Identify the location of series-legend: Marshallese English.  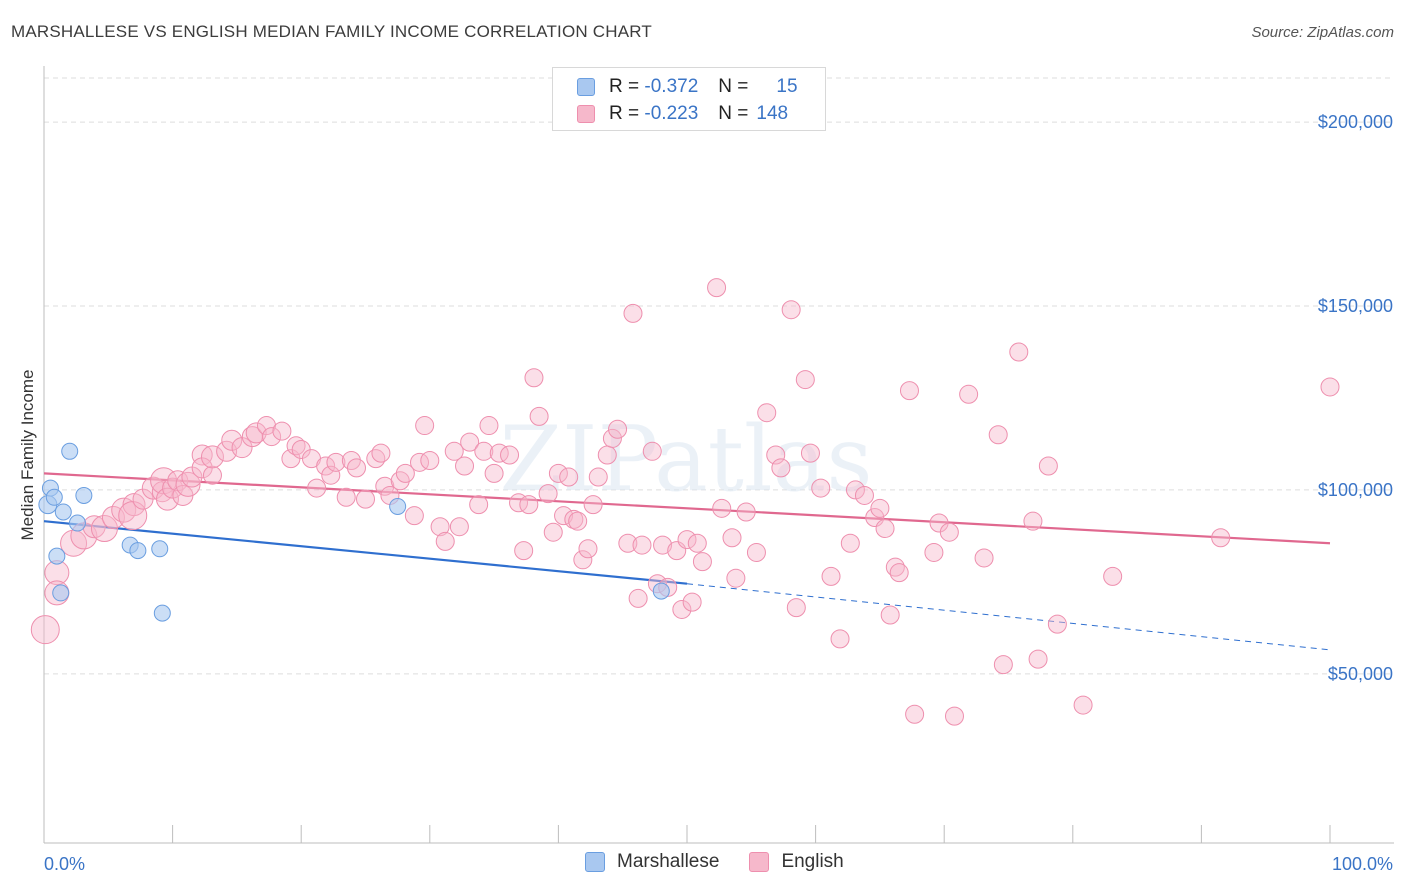
(729, 862).